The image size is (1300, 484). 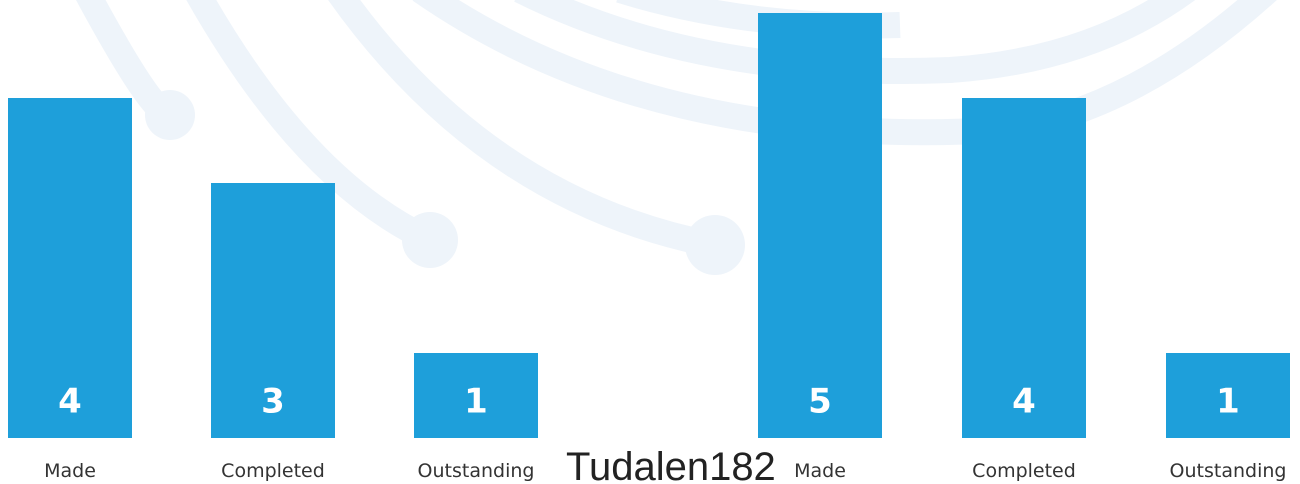 What do you see at coordinates (671, 464) in the screenshot?
I see `page-label: Tudalen182` at bounding box center [671, 464].